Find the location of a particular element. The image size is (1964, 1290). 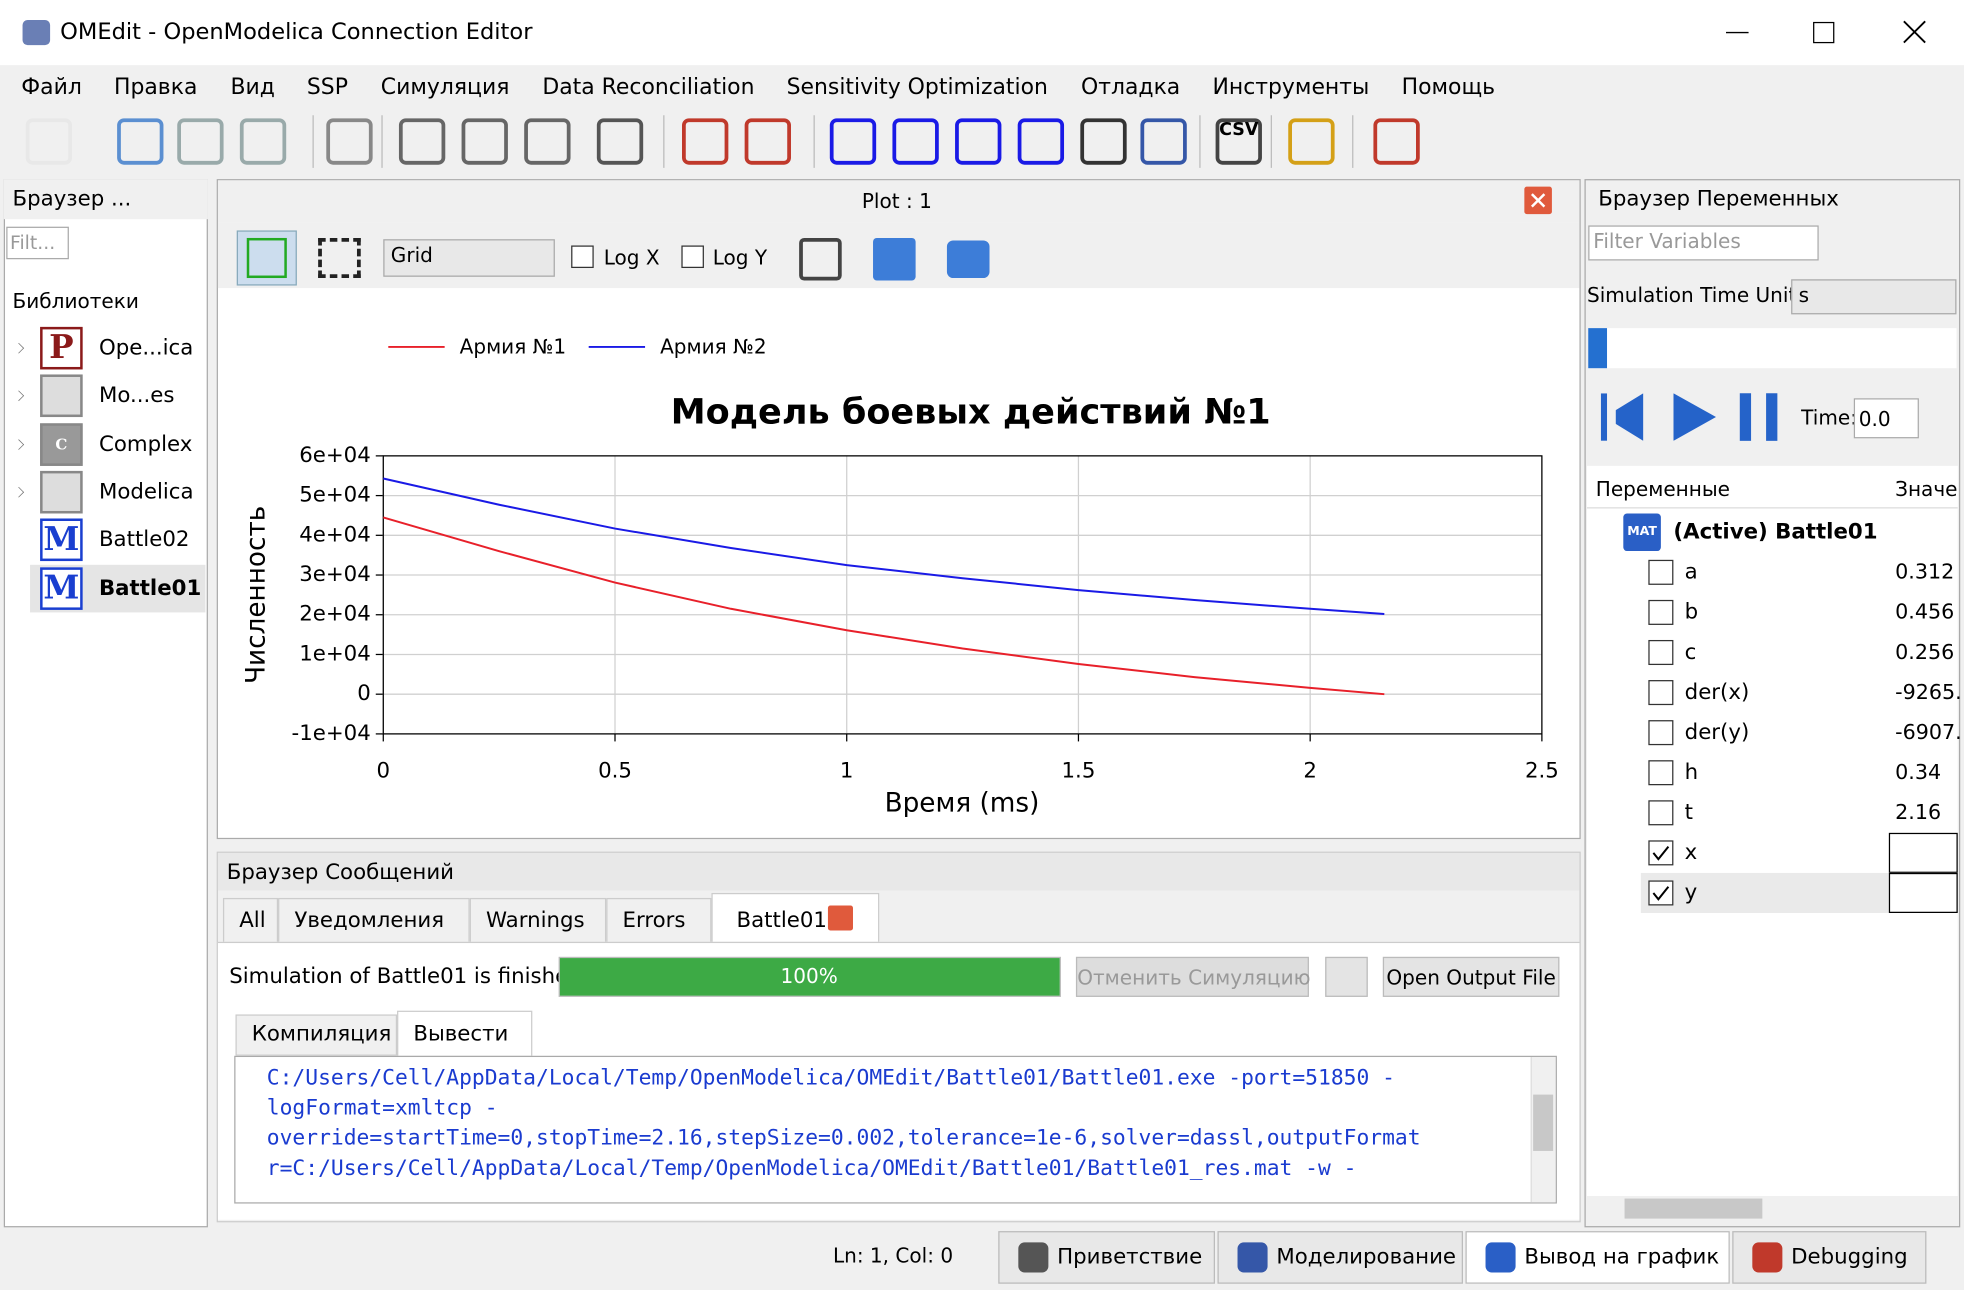

library-header is located at coordinates (105, 199).